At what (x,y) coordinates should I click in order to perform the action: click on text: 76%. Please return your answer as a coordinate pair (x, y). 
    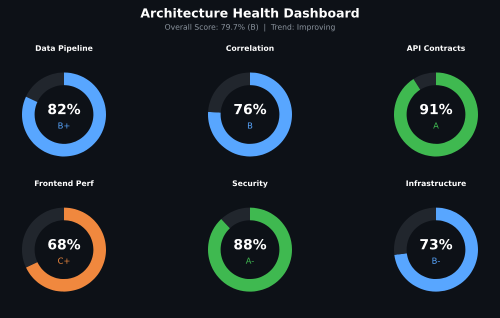
    Looking at the image, I should click on (250, 109).